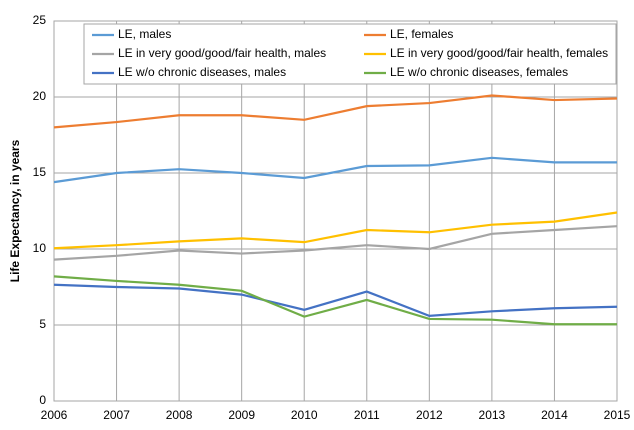  Describe the element at coordinates (479, 72) in the screenshot. I see `legend-label: LE w/o chronic diseases, females` at that location.